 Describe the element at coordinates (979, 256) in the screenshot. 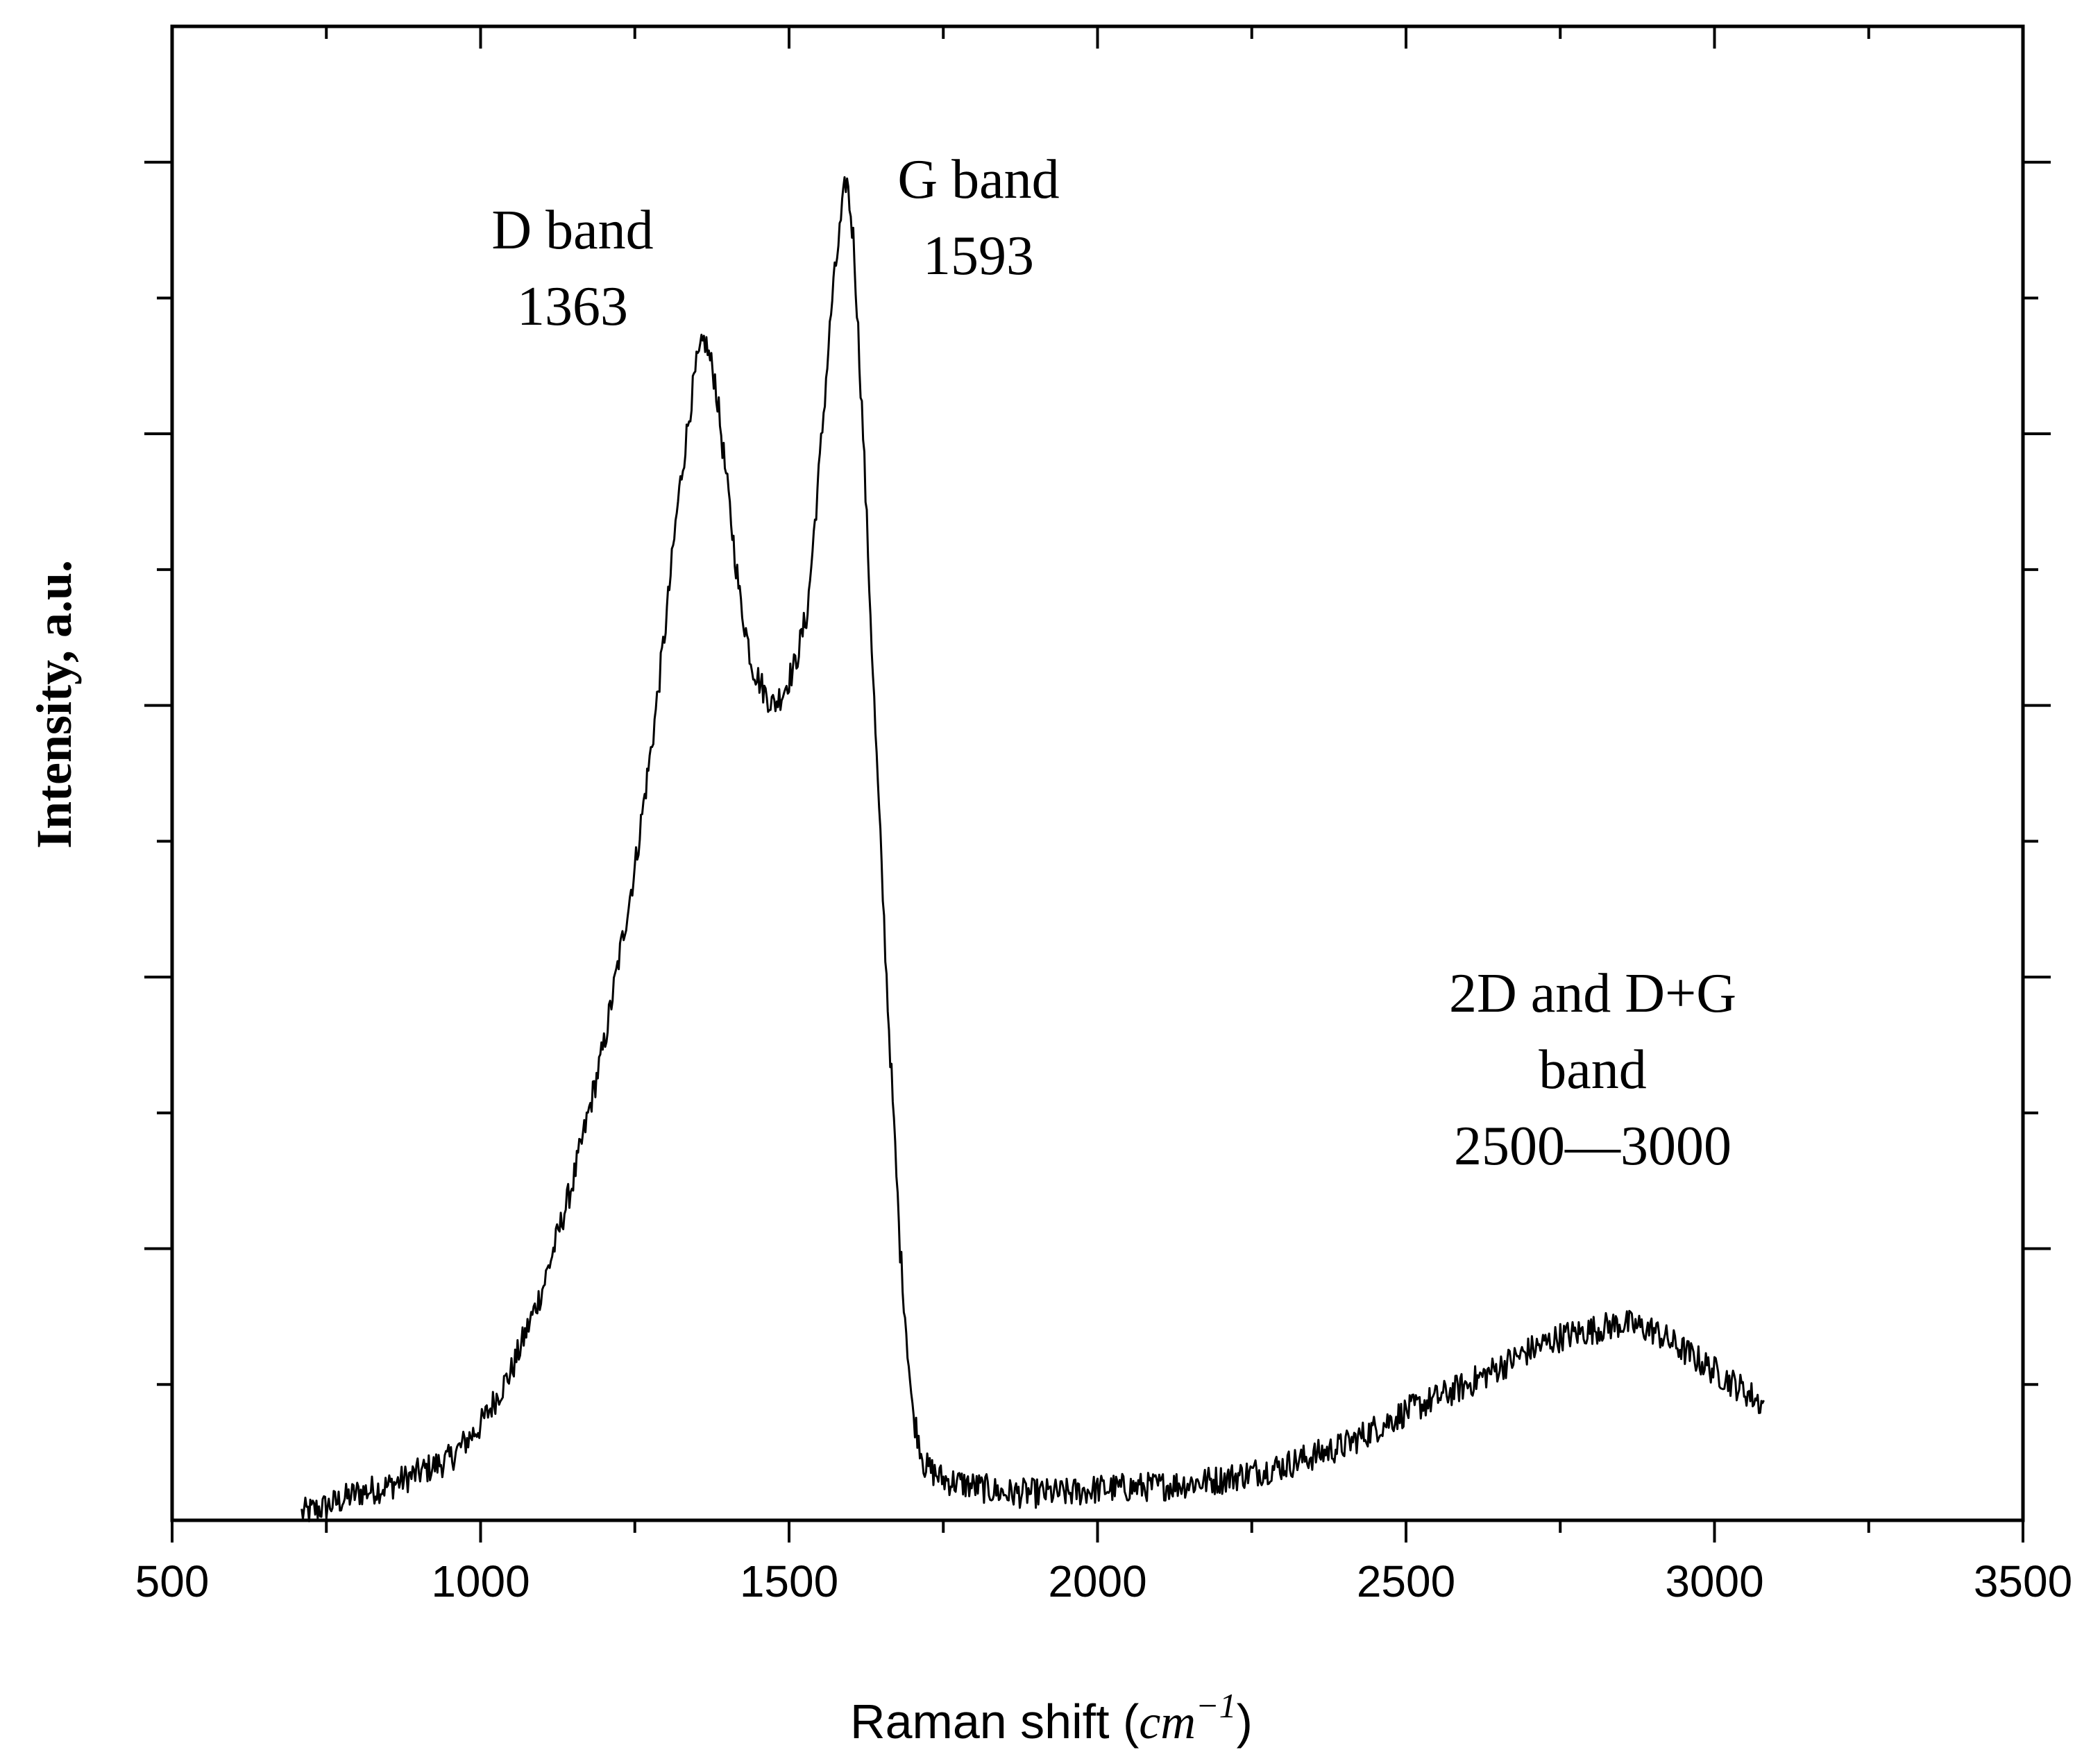

I see `peak-annotation-line: 1593` at that location.